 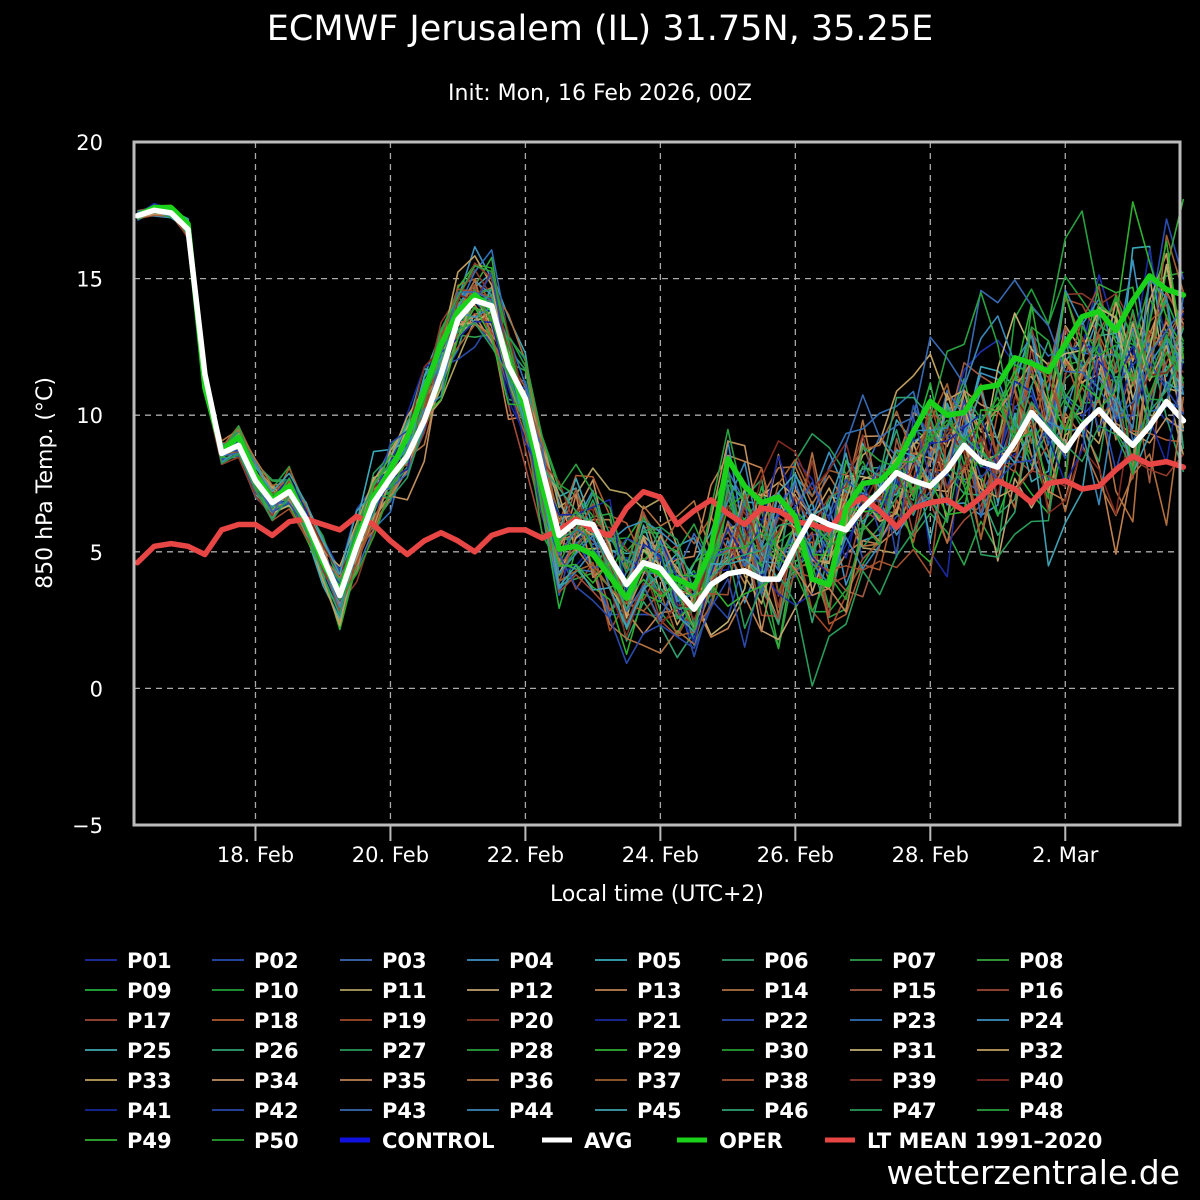 I want to click on x-tick-label: 26. Feb, so click(x=795, y=855).